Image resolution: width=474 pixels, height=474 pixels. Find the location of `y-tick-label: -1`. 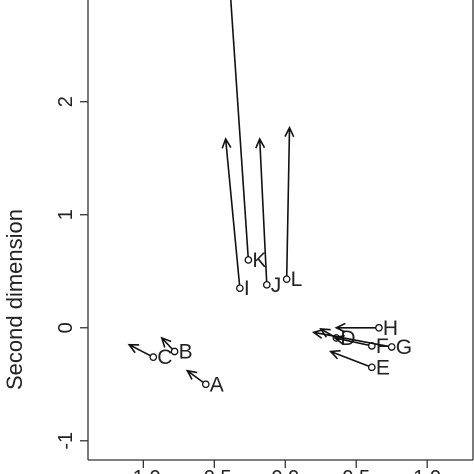

y-tick-label: -1 is located at coordinates (66, 441).